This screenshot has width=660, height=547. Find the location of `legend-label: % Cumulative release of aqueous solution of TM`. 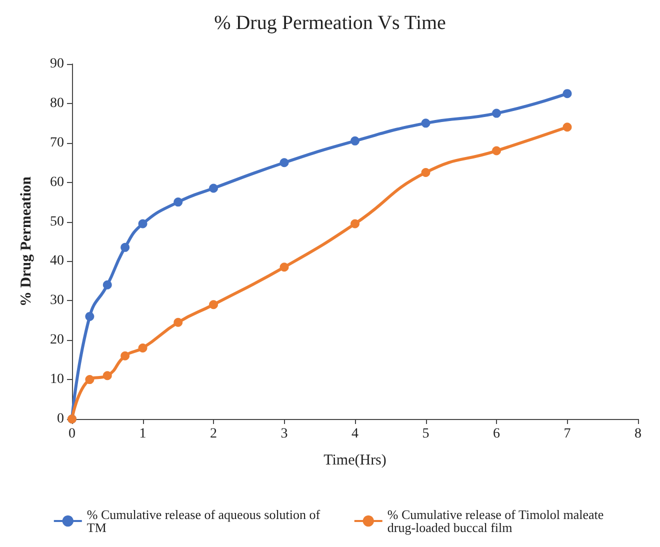

legend-label: % Cumulative release of aqueous solution of TM is located at coordinates (205, 521).